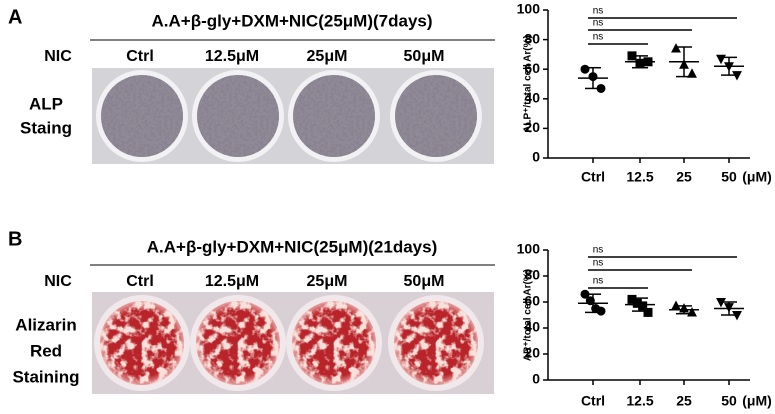  What do you see at coordinates (46, 103) in the screenshot?
I see `stain-label: ALP` at bounding box center [46, 103].